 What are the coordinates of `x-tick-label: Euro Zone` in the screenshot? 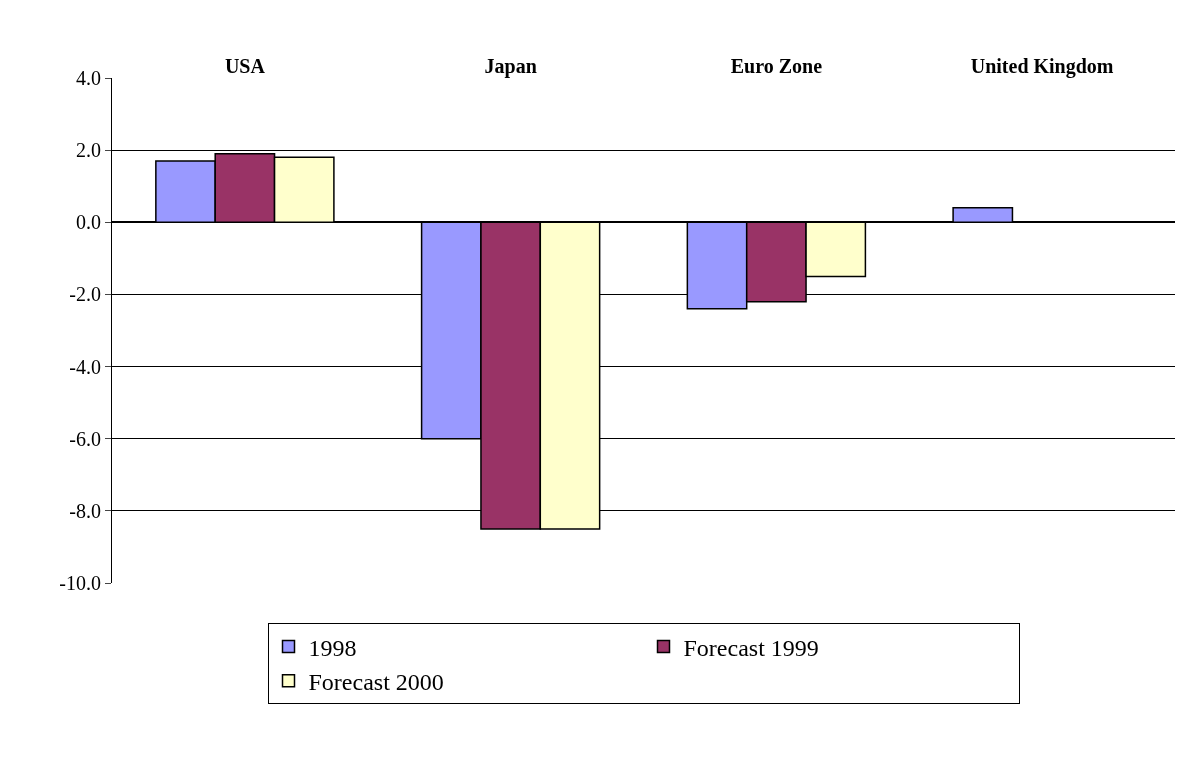 It's located at (776, 66).